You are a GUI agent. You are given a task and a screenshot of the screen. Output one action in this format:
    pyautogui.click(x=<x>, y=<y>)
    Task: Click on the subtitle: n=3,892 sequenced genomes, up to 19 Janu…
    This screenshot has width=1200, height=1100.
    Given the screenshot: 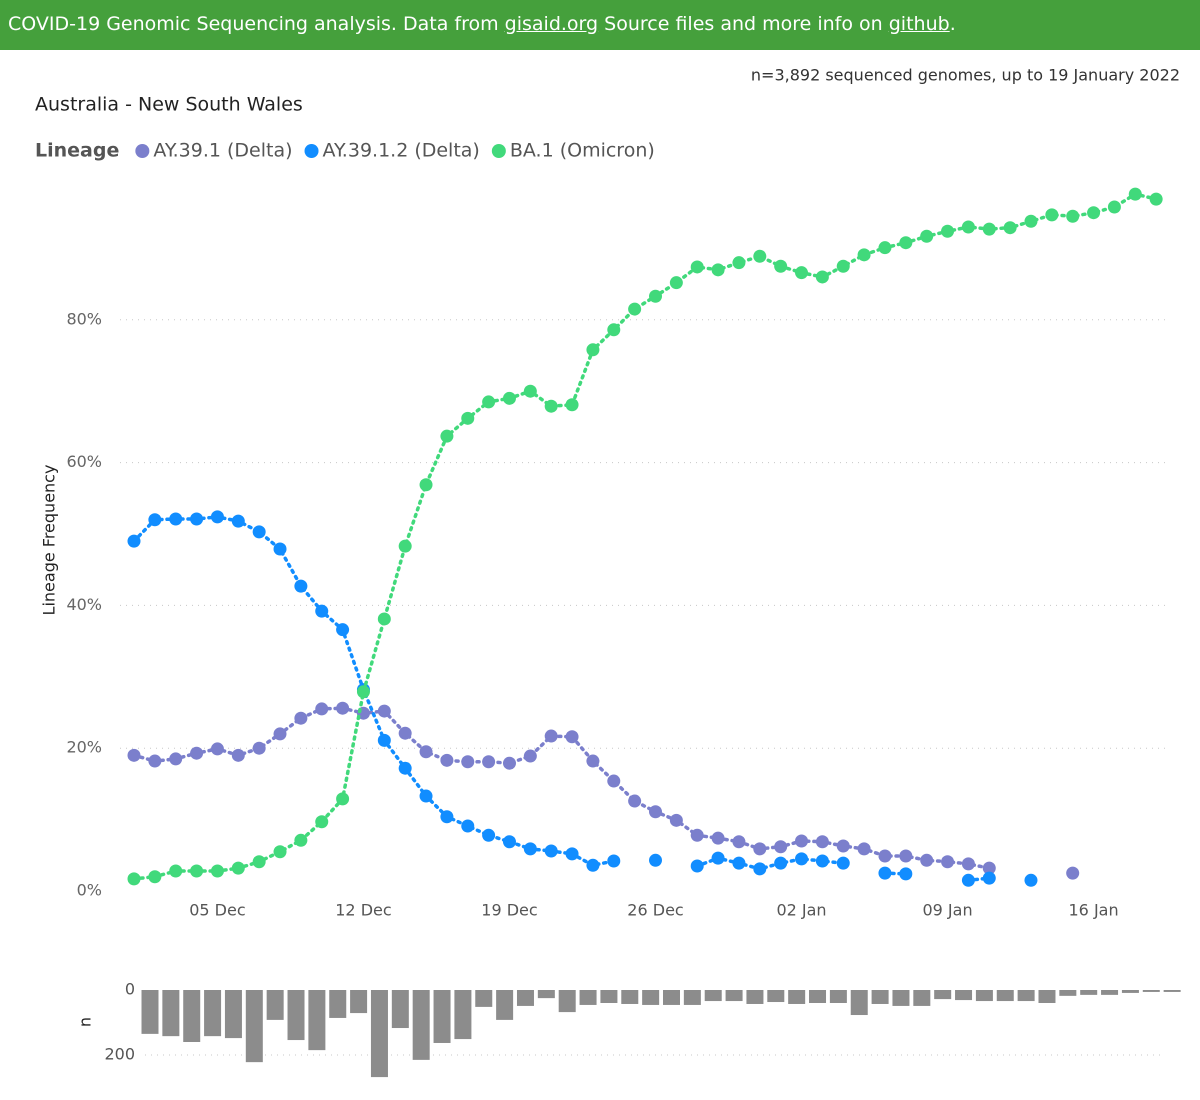 What is the action you would take?
    pyautogui.click(x=965, y=75)
    